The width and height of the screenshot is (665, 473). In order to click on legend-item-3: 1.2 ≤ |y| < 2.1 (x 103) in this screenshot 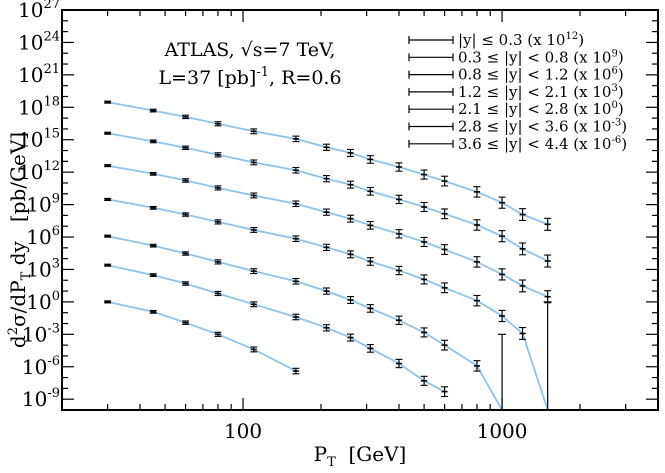, I will do `click(516, 92)`.